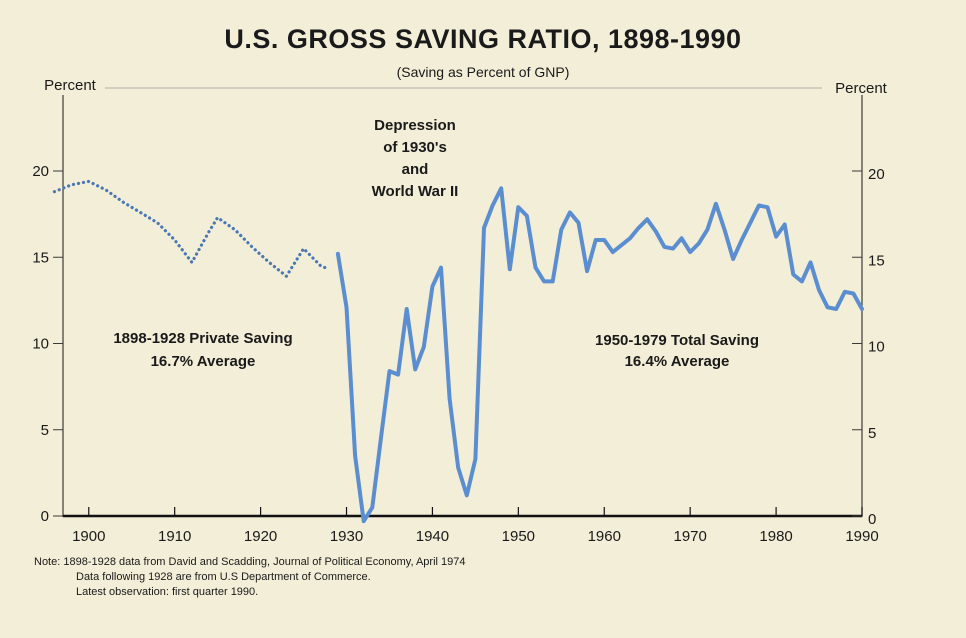 This screenshot has height=638, width=966. Describe the element at coordinates (191, 228) in the screenshot. I see `private-saving-line` at that location.